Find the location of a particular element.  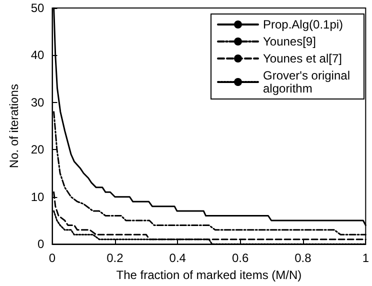

y-tick-label: 50 is located at coordinates (37, 8).